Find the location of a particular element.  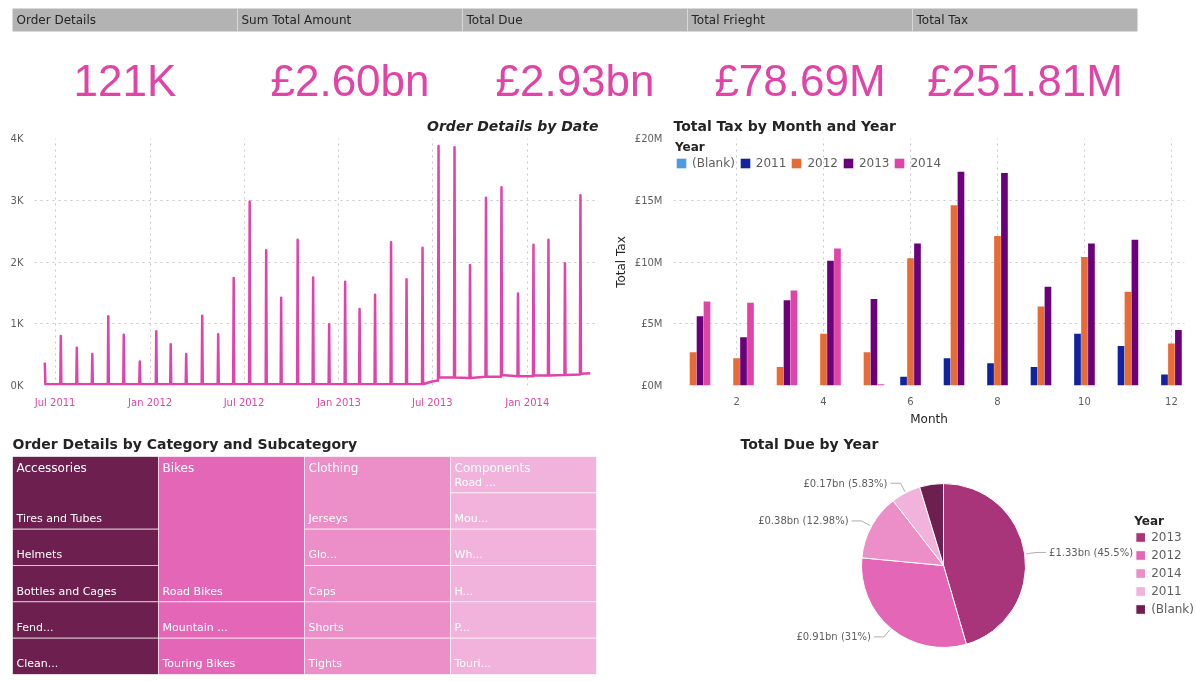

category-label: Total Due is located at coordinates (494, 20).